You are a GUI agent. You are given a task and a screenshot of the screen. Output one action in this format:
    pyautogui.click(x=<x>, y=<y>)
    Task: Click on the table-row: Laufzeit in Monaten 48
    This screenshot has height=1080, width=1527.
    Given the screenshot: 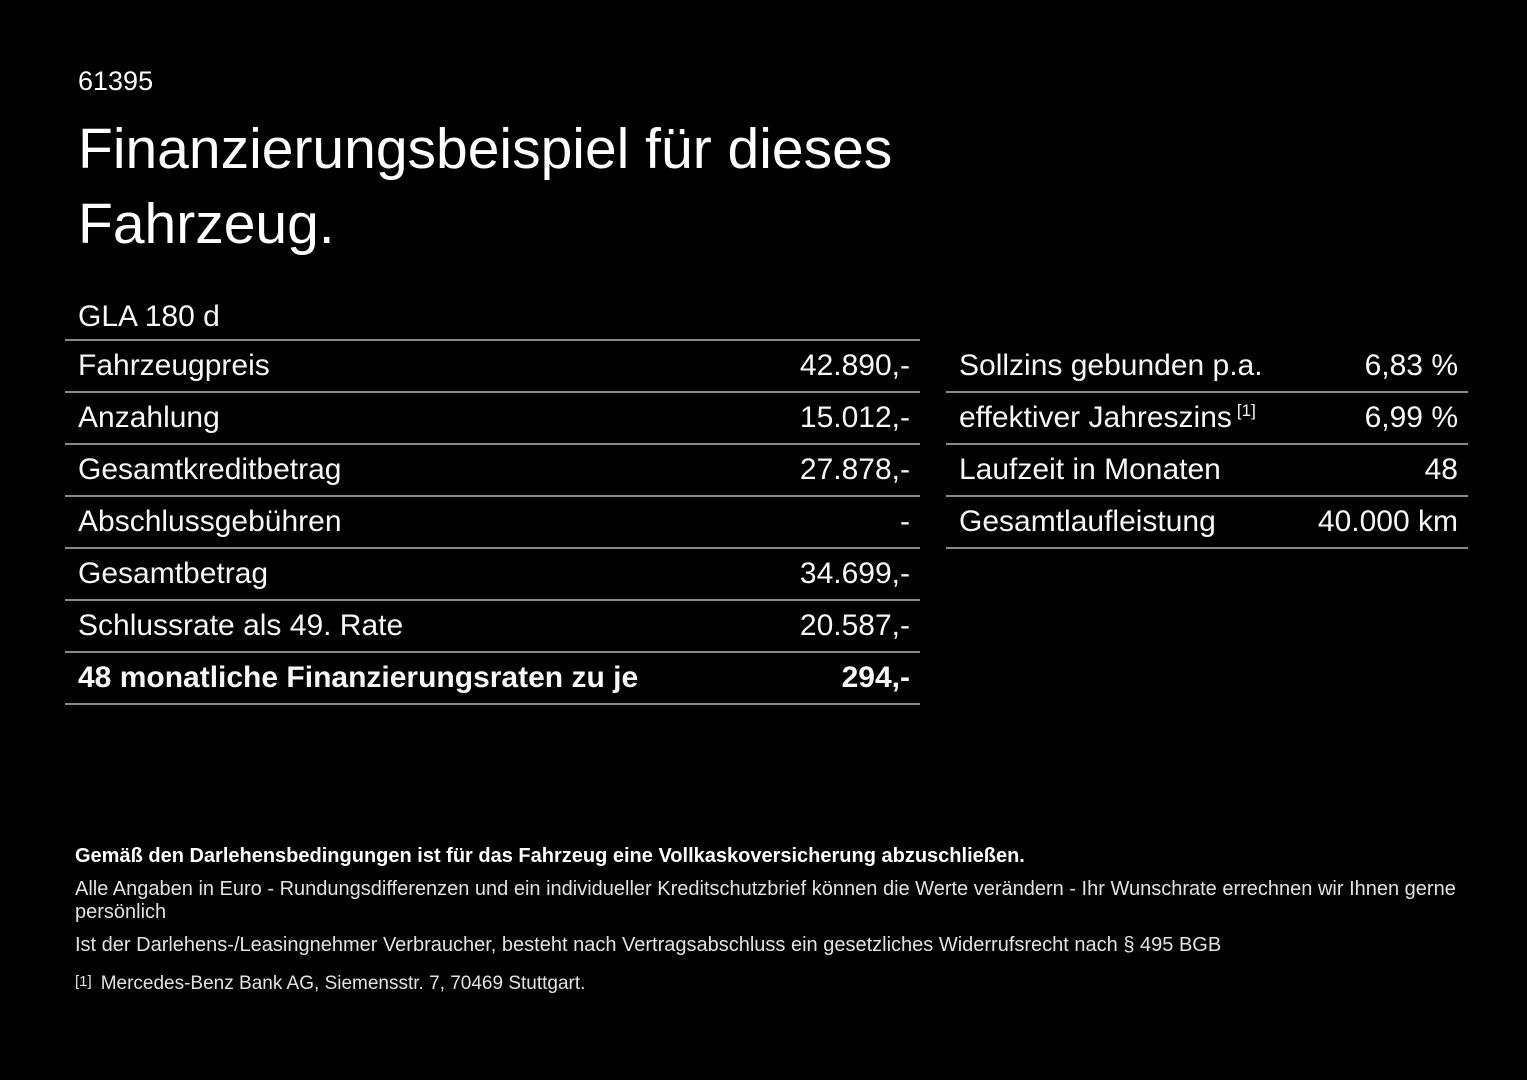 What is the action you would take?
    pyautogui.click(x=1207, y=471)
    